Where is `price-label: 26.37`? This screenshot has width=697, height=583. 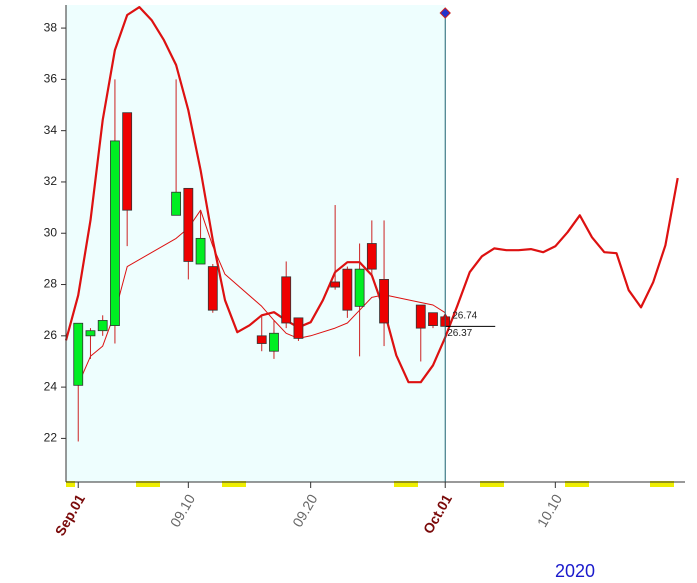 price-label: 26.37 is located at coordinates (459, 333).